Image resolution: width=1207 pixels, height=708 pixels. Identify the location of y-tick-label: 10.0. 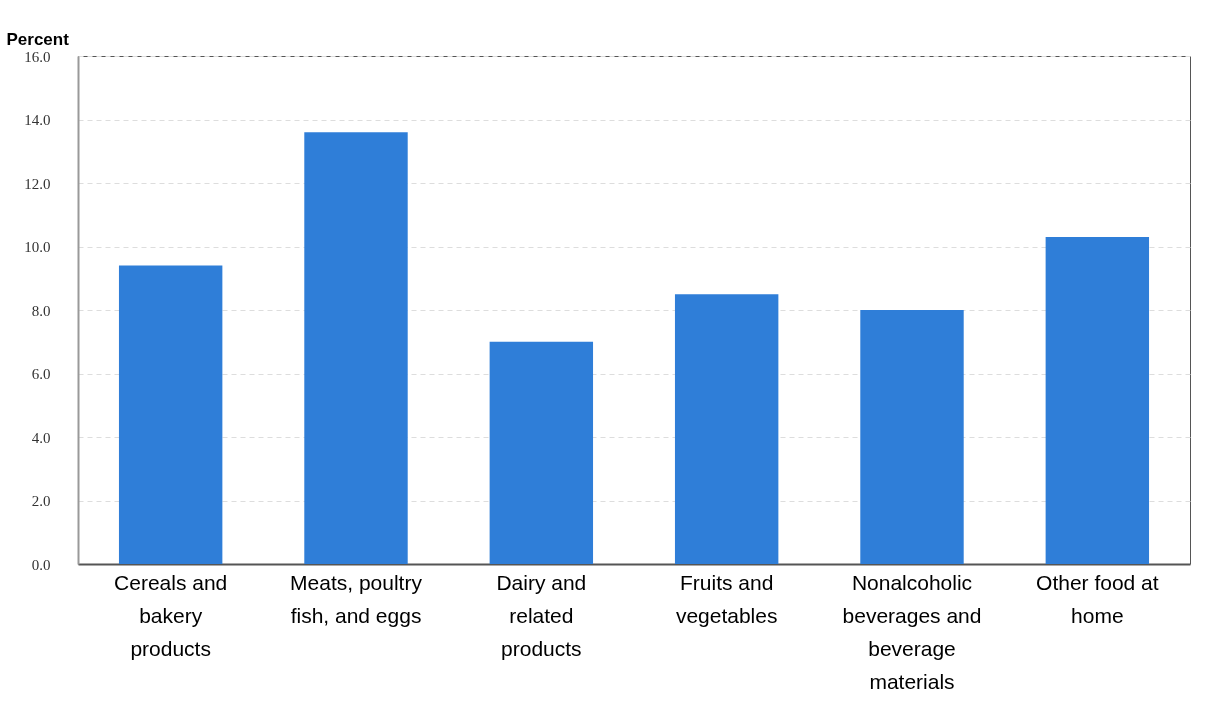
(37, 247).